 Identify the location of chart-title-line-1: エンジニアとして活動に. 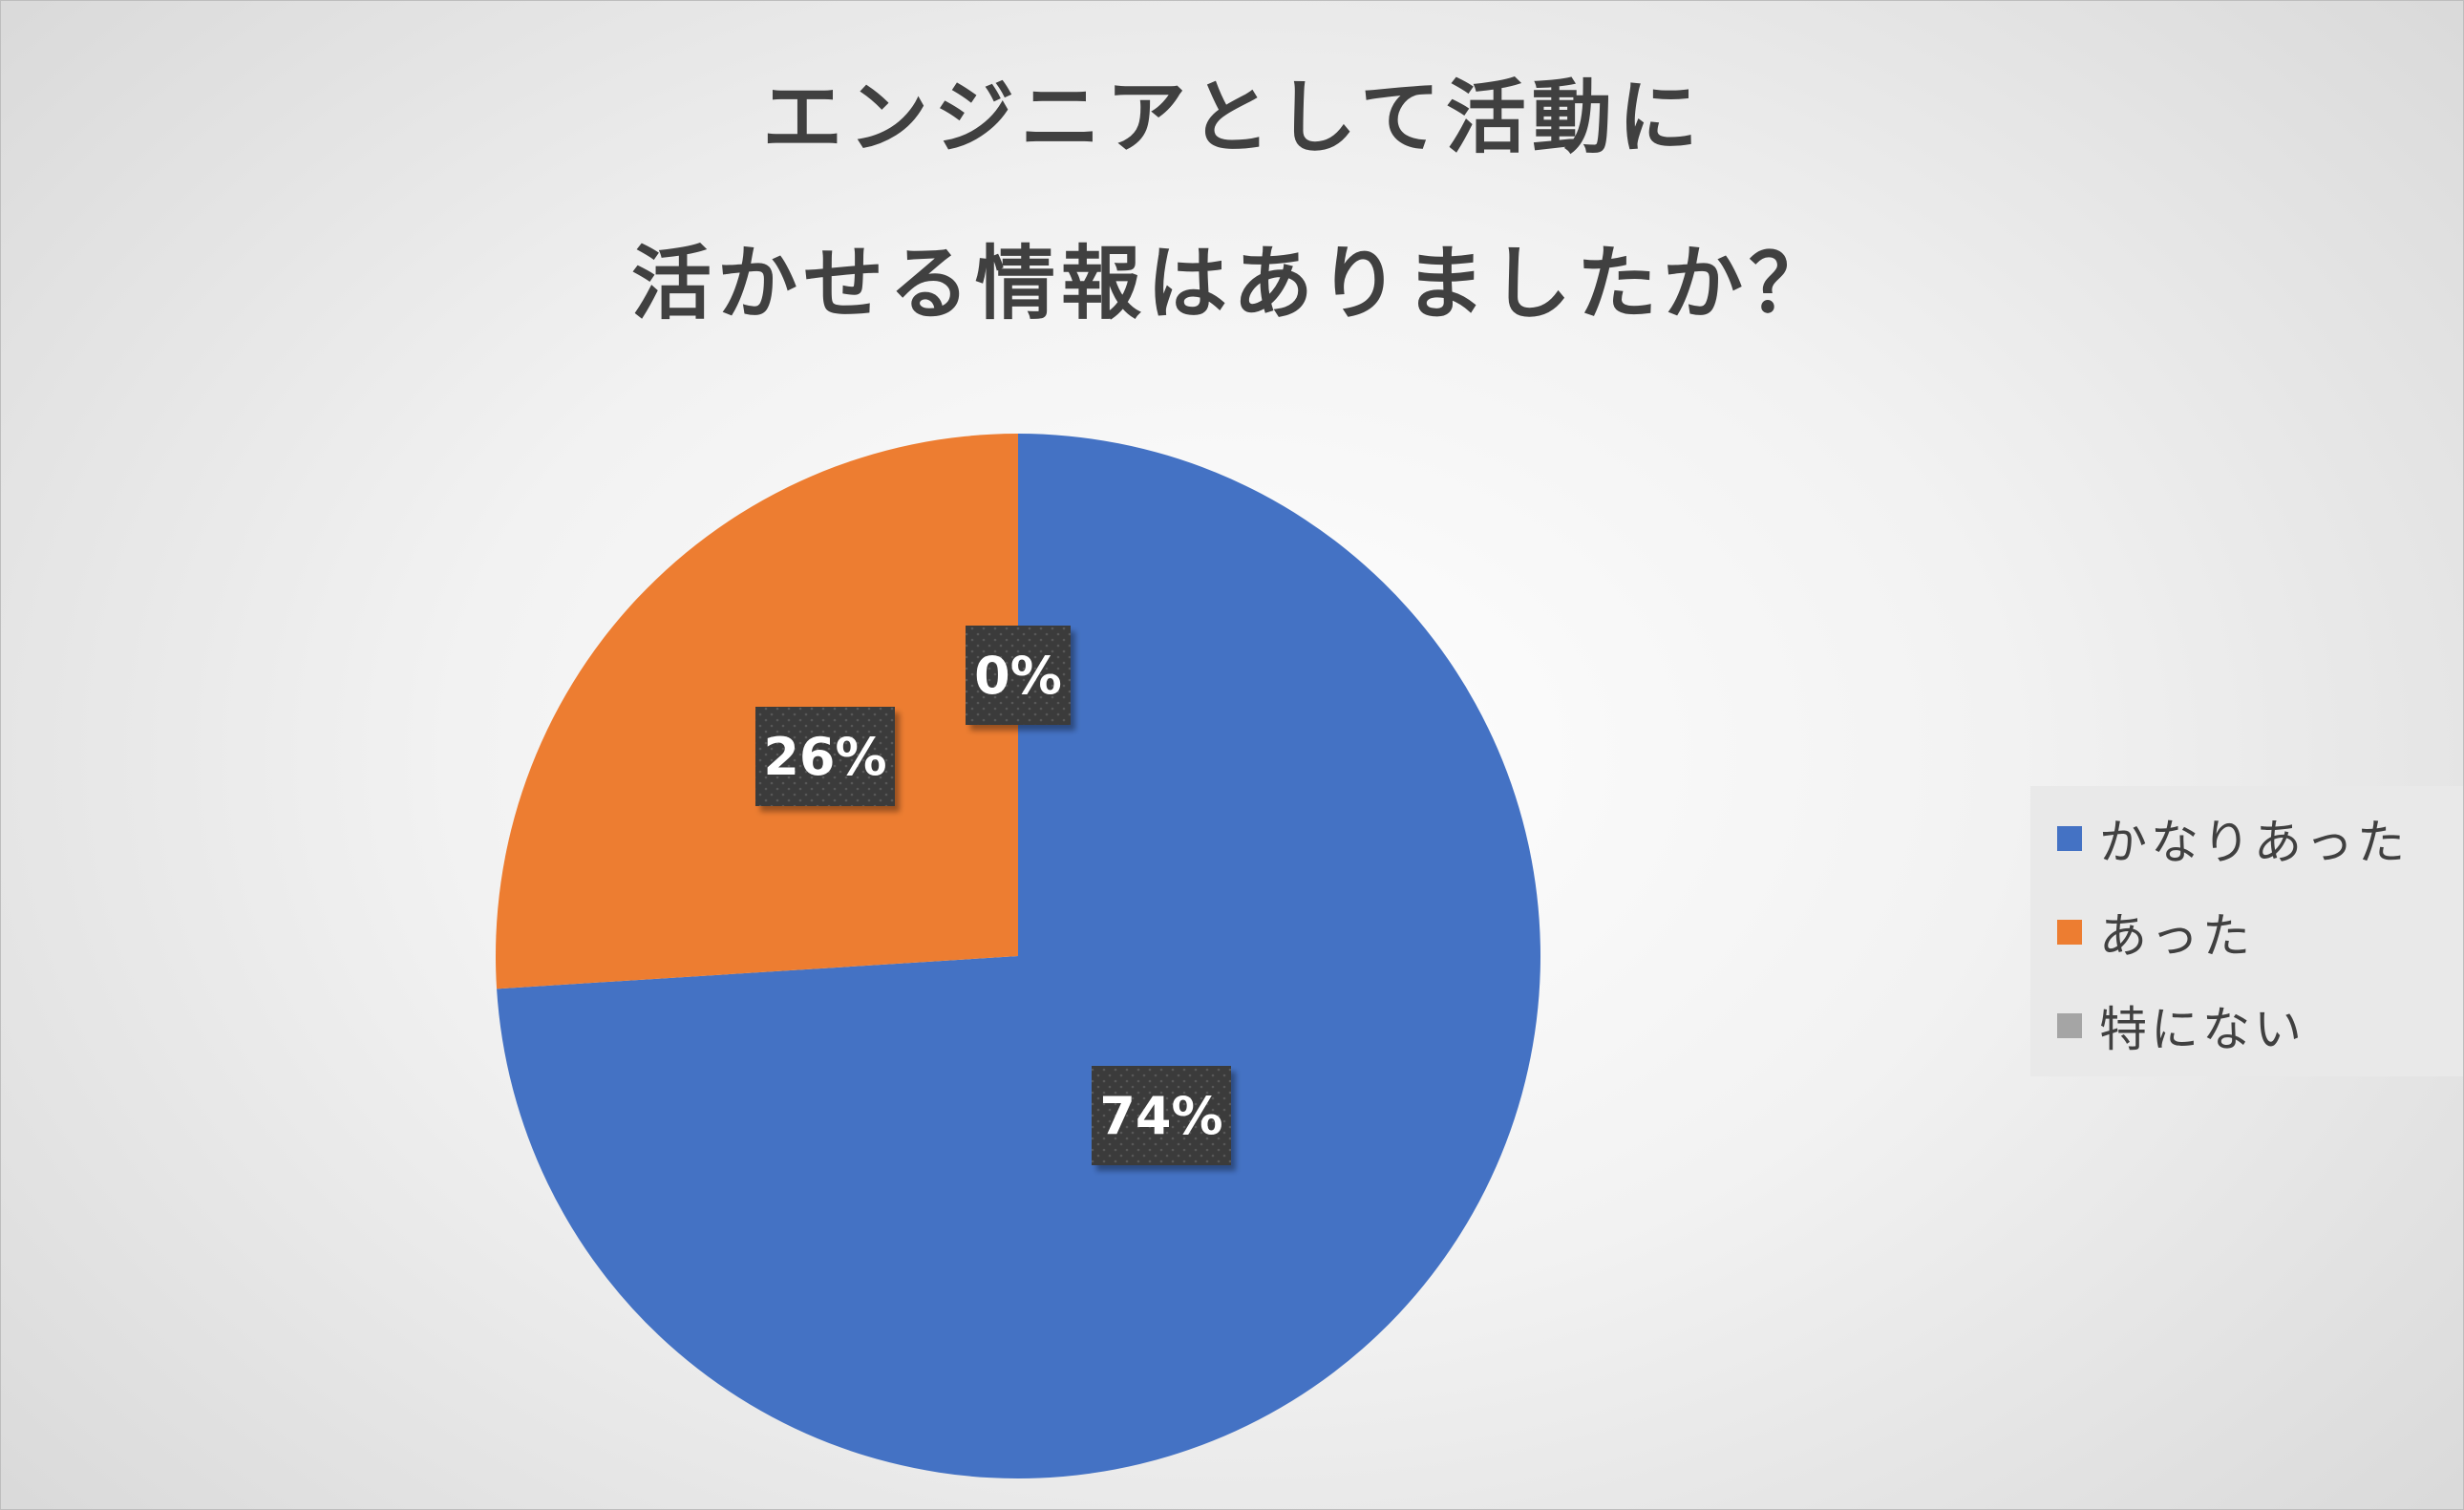
(1233, 117).